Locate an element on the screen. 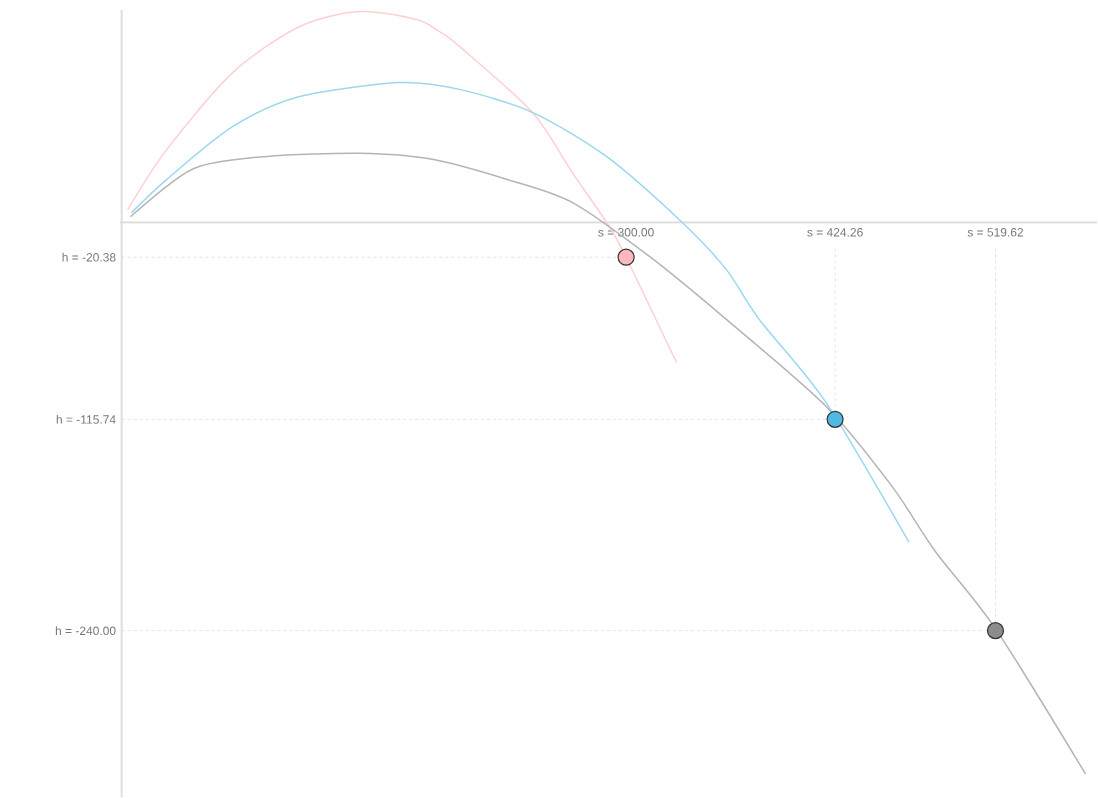 This screenshot has width=1098, height=798. y-tick-label: h = -20.38 is located at coordinates (89, 257).